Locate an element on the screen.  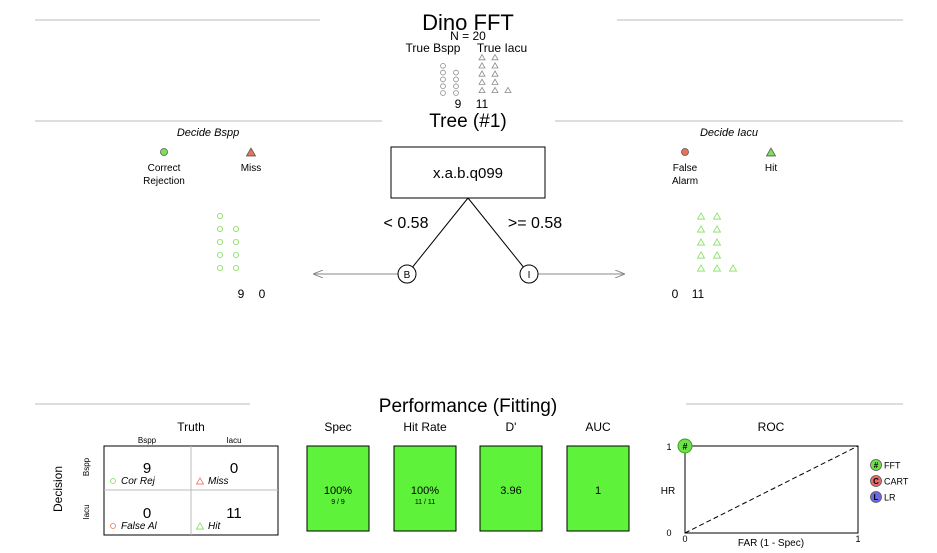
tree-node-label: x.a.b.q099 is located at coordinates (468, 173).